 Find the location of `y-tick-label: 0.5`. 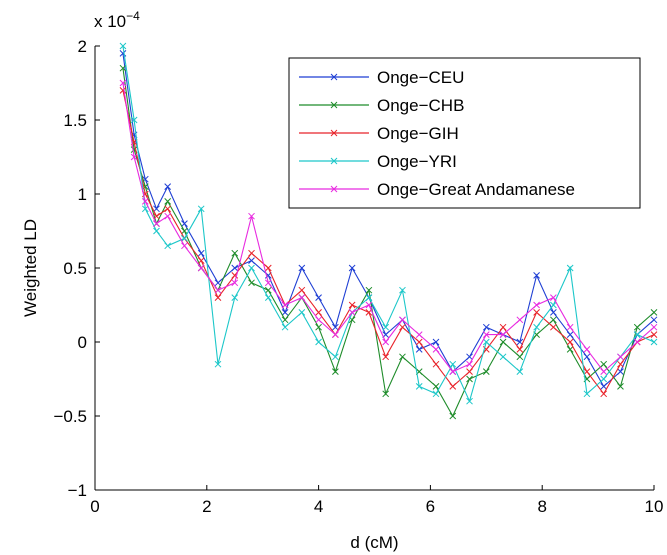

y-tick-label: 0.5 is located at coordinates (75, 268).